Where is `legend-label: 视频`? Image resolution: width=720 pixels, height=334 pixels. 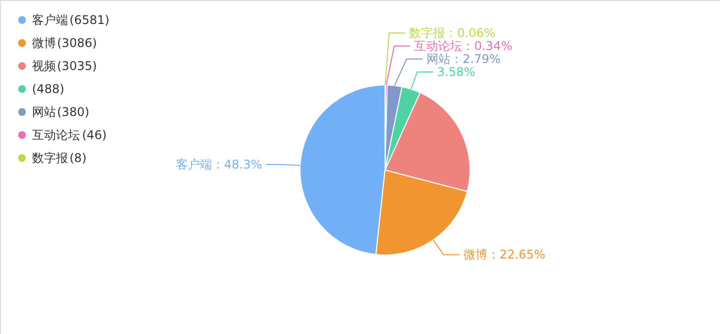 legend-label: 视频 is located at coordinates (44, 66).